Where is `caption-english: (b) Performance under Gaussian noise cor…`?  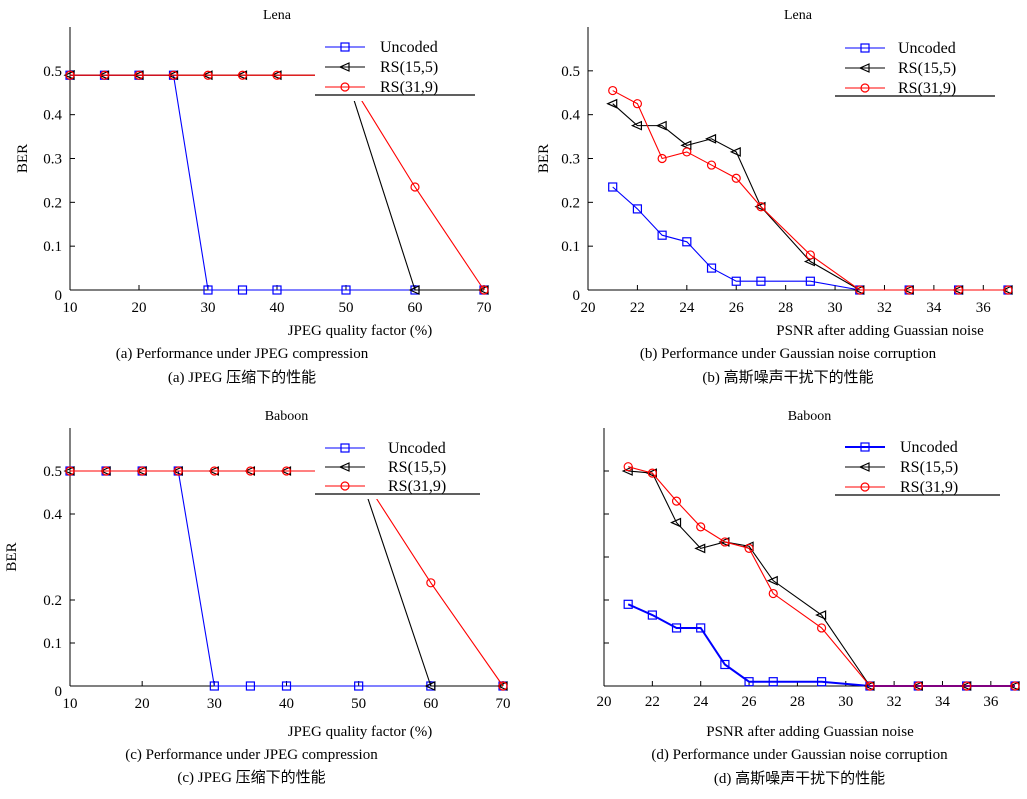 caption-english: (b) Performance under Gaussian noise cor… is located at coordinates (788, 354).